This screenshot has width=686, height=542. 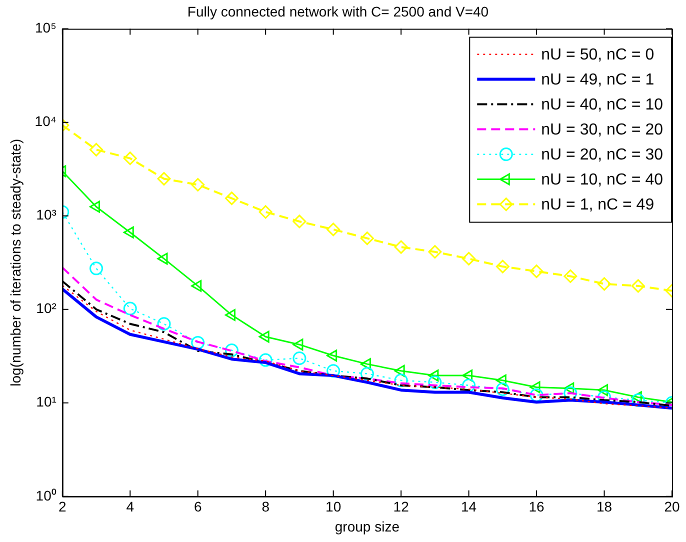 What do you see at coordinates (15, 262) in the screenshot?
I see `y-axis-title: log(number of iterations to steady-state)` at bounding box center [15, 262].